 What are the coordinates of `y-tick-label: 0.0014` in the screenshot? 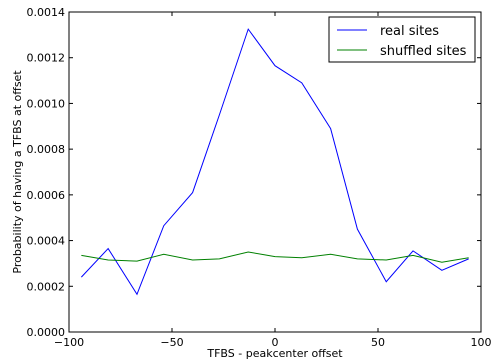 It's located at (46, 12).